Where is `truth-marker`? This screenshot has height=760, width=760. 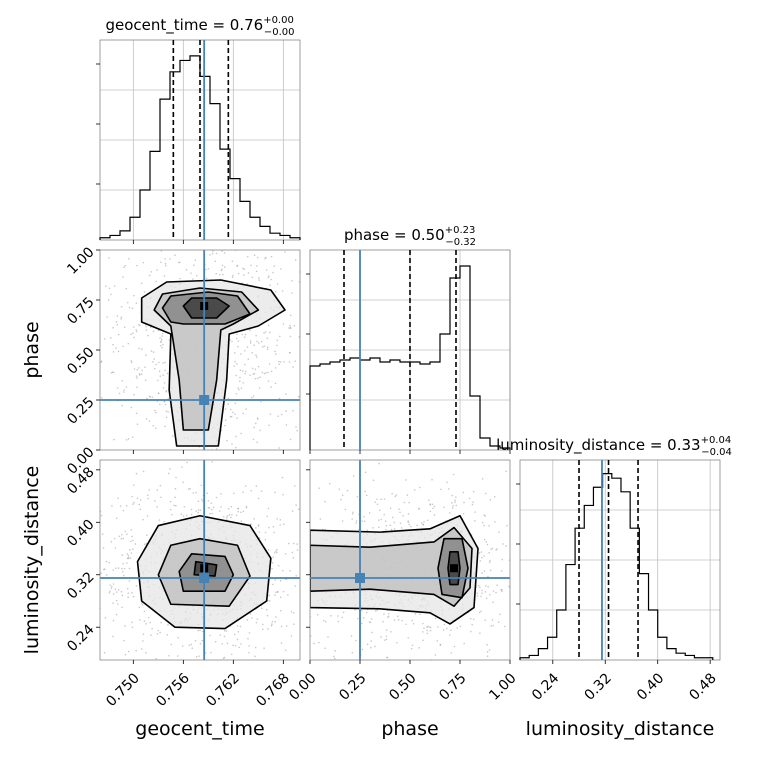
truth-marker is located at coordinates (204, 400).